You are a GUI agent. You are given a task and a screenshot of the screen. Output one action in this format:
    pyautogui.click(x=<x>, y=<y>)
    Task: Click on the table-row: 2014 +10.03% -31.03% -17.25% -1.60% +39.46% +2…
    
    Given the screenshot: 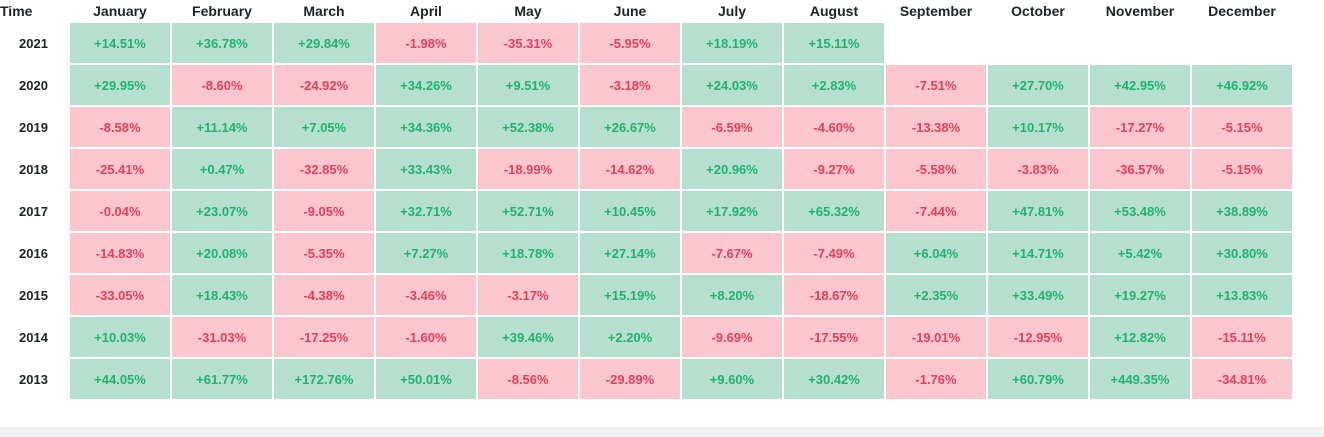 What is the action you would take?
    pyautogui.click(x=646, y=337)
    